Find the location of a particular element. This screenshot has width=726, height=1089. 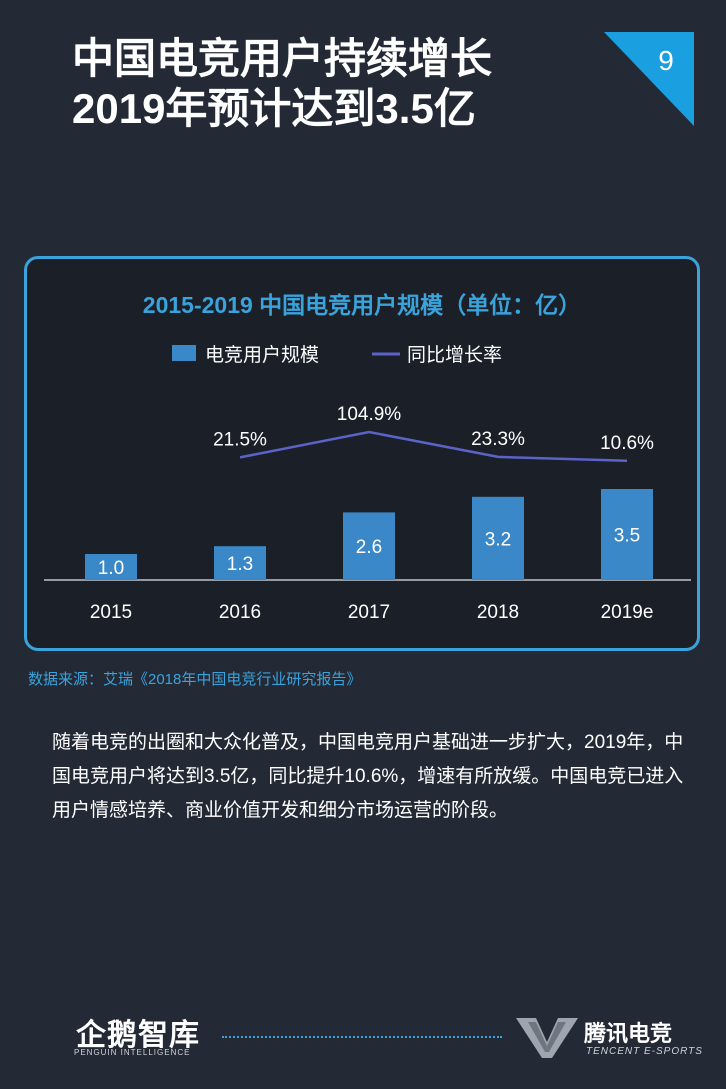

bar-value-label-2016: 1.3 is located at coordinates (240, 564).